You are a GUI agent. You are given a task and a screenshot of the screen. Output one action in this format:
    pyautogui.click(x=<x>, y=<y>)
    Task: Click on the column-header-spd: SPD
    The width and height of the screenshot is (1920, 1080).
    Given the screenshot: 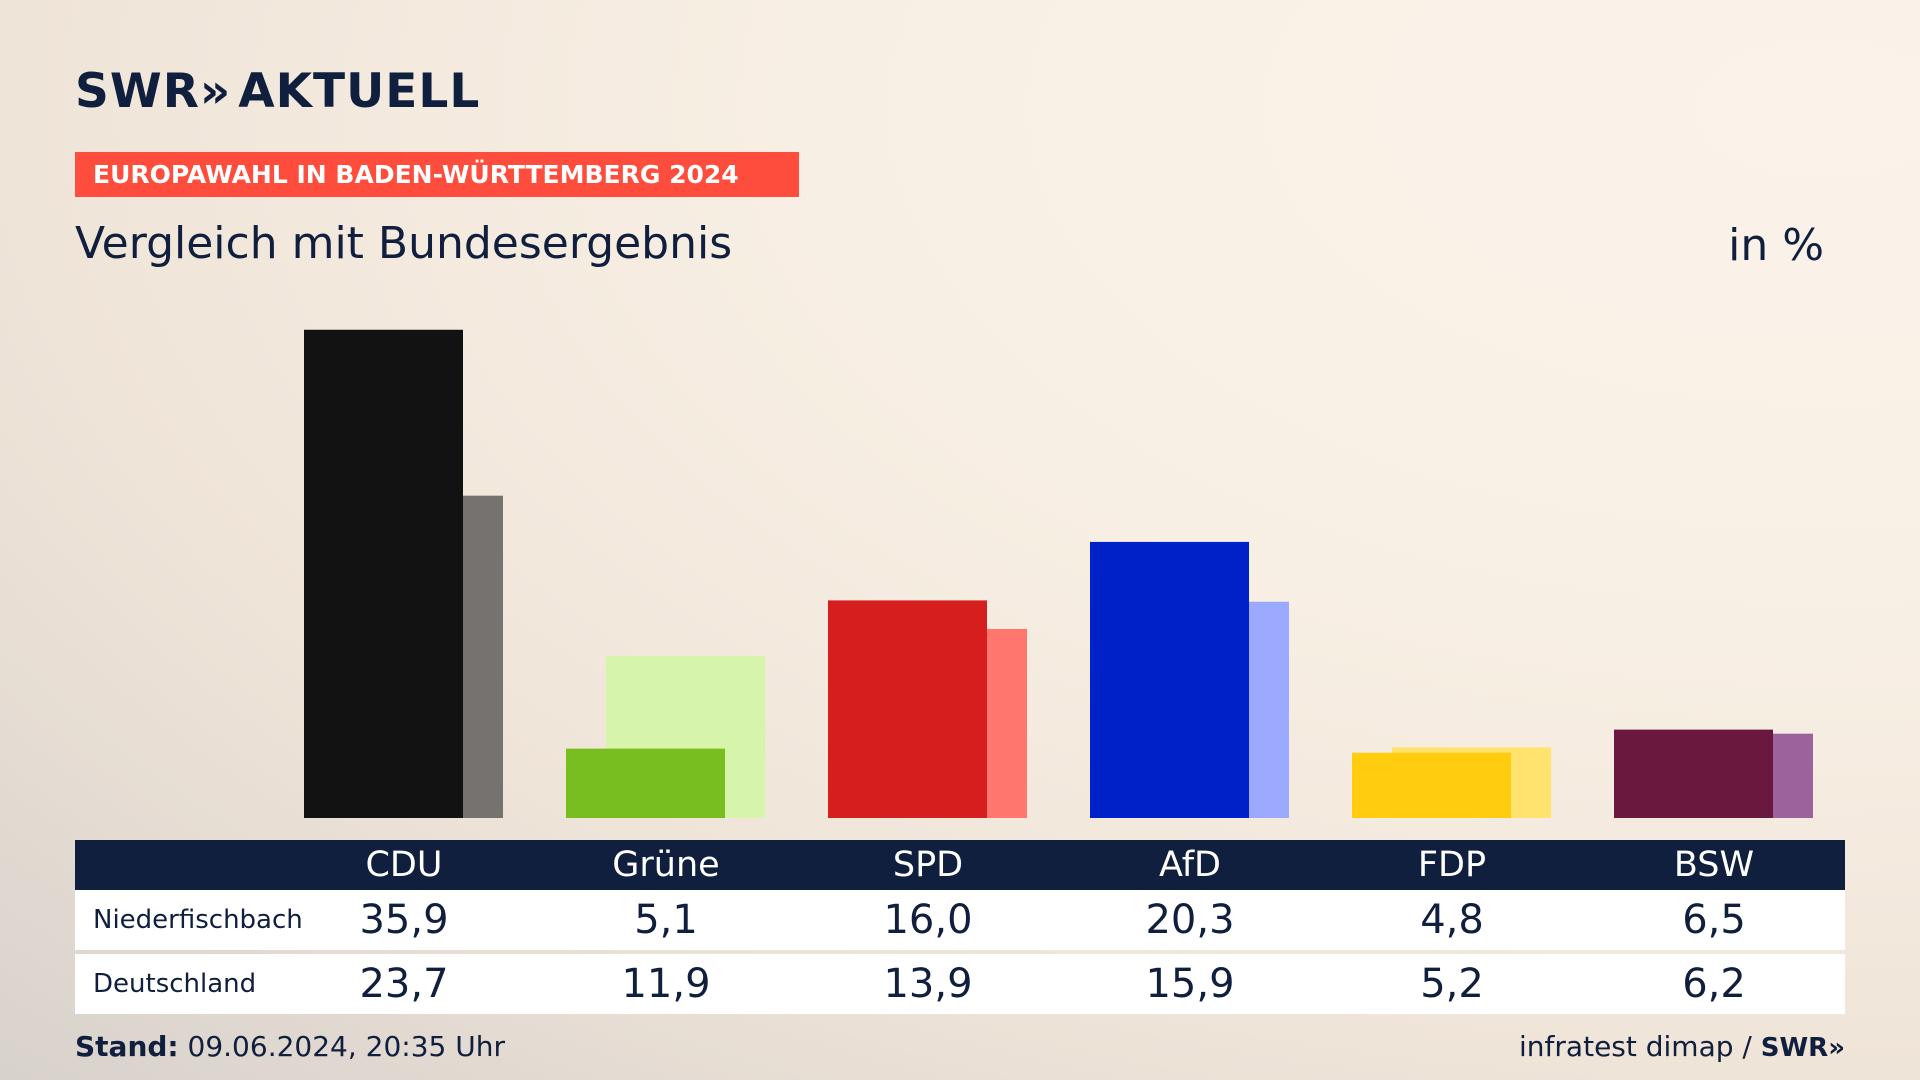 What is the action you would take?
    pyautogui.click(x=928, y=865)
    